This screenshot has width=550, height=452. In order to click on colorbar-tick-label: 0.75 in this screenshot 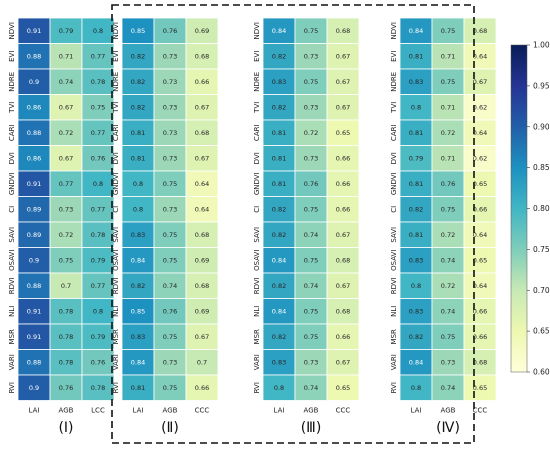, I will do `click(541, 249)`.